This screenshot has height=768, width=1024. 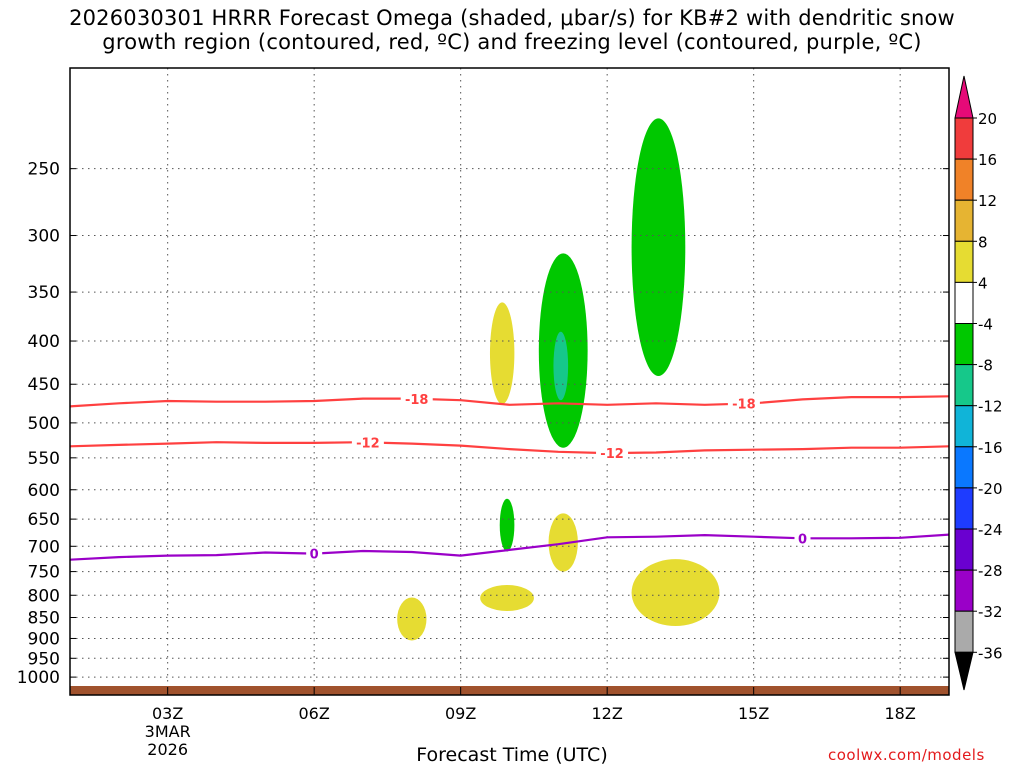 What do you see at coordinates (906, 755) in the screenshot?
I see `credit-link: coolwx.com/models` at bounding box center [906, 755].